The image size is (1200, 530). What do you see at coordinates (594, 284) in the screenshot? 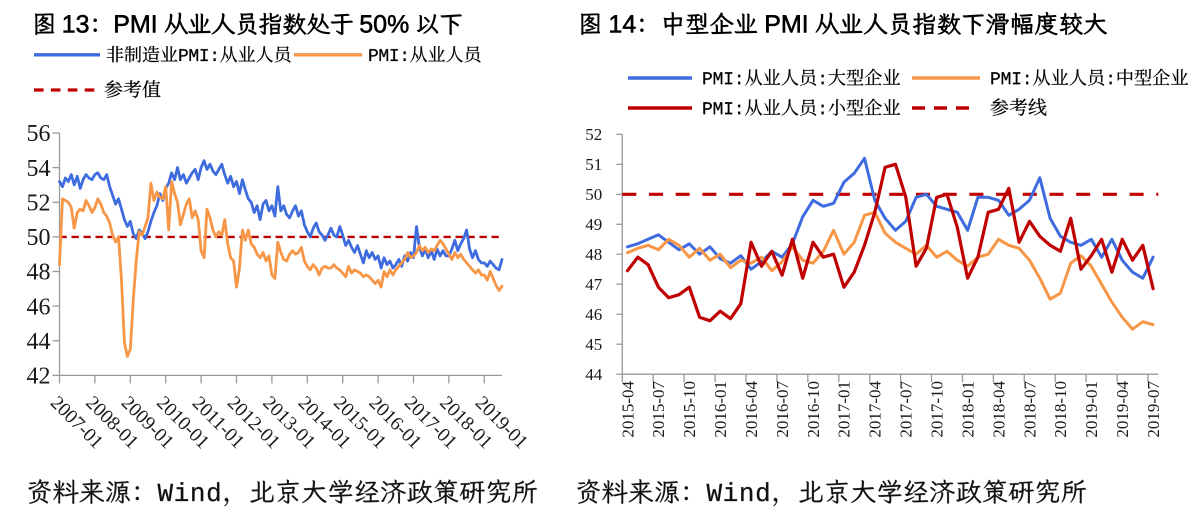
I see `svg-text: 47` at bounding box center [594, 284].